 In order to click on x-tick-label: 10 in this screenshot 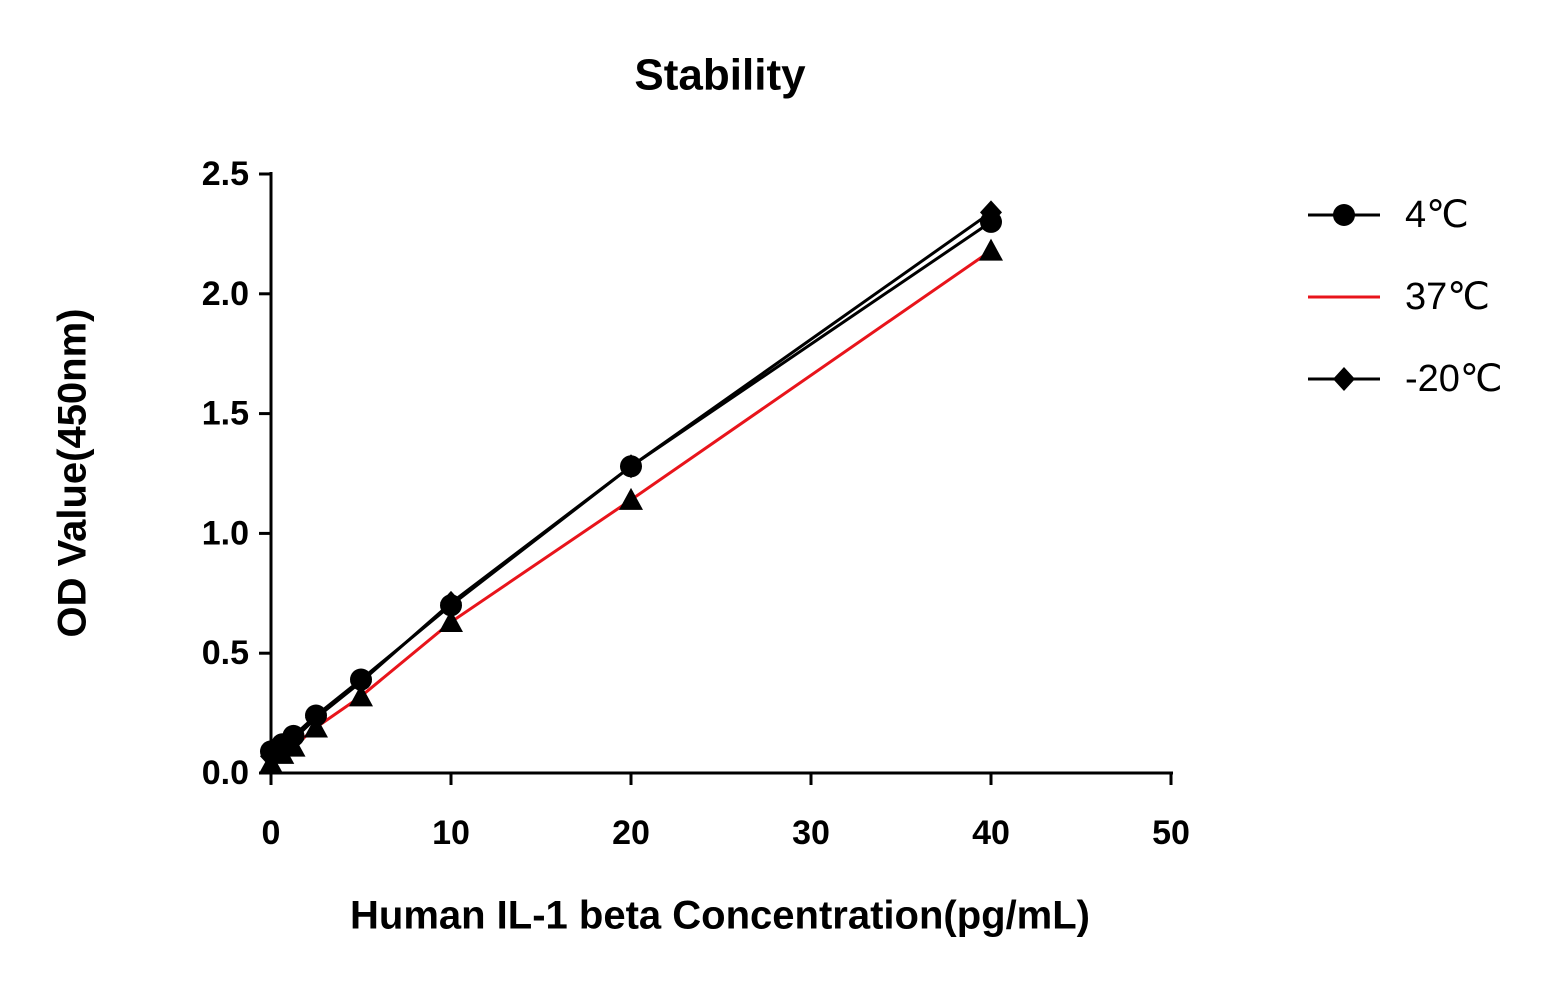, I will do `click(451, 833)`.